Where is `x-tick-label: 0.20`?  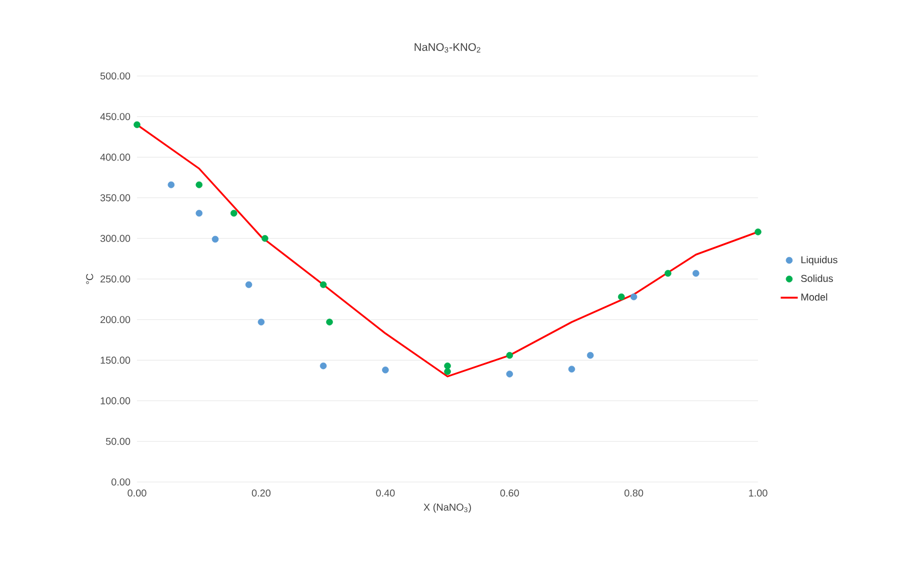
x-tick-label: 0.20 is located at coordinates (261, 493).